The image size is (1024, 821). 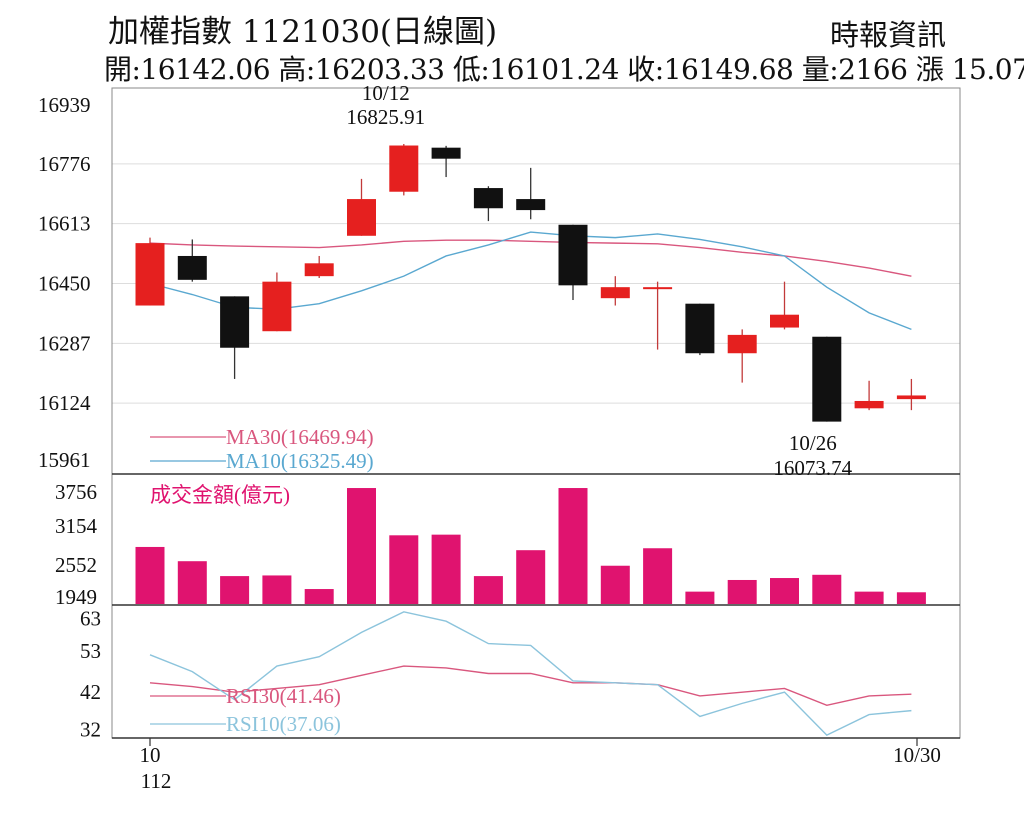 I want to click on volume-panel-title: 成交金額(億元), so click(x=220, y=495).